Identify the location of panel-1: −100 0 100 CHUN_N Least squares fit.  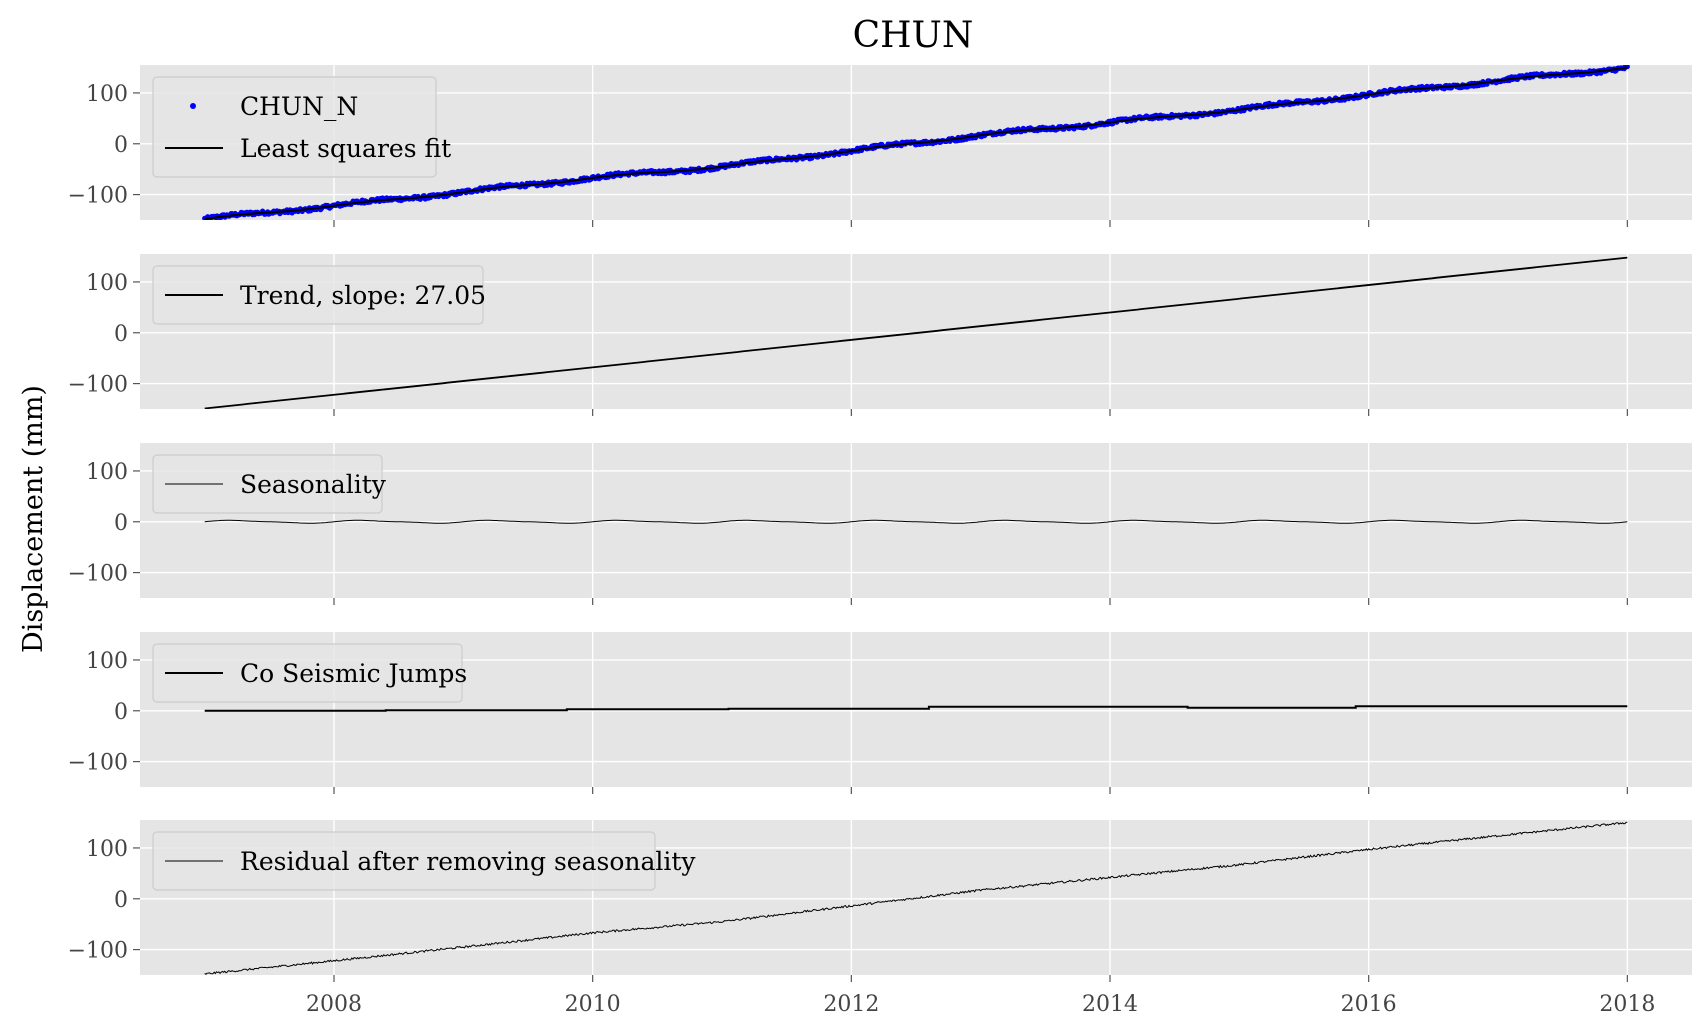
(880, 146).